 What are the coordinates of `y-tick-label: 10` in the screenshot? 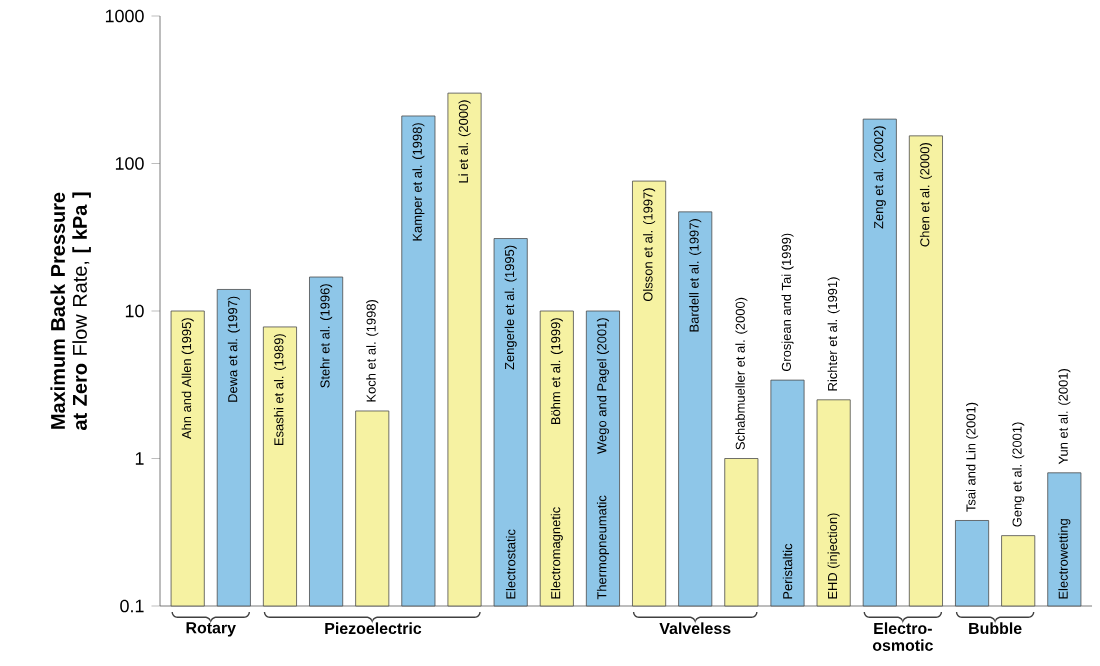 It's located at (134, 311).